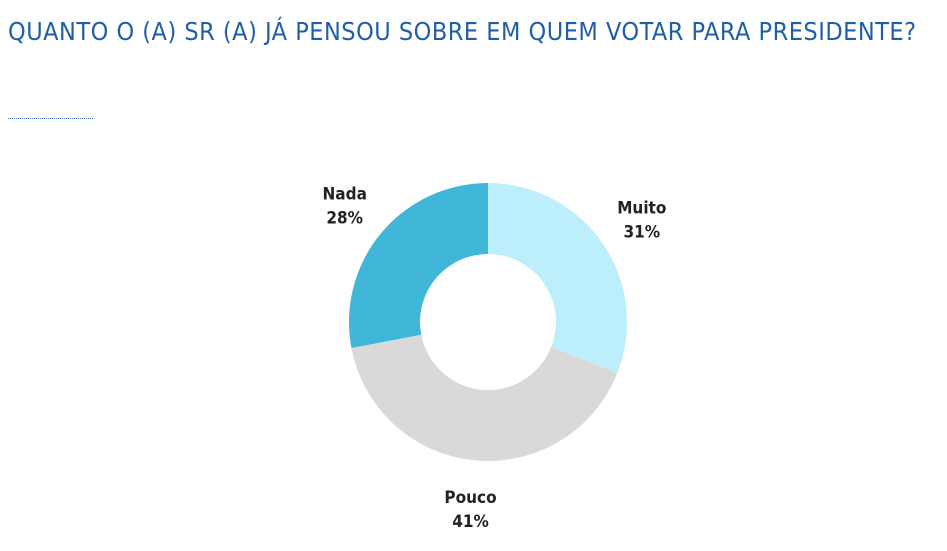 The width and height of the screenshot is (947, 551). What do you see at coordinates (470, 510) in the screenshot?
I see `slice-label-pouco: Pouco 41%` at bounding box center [470, 510].